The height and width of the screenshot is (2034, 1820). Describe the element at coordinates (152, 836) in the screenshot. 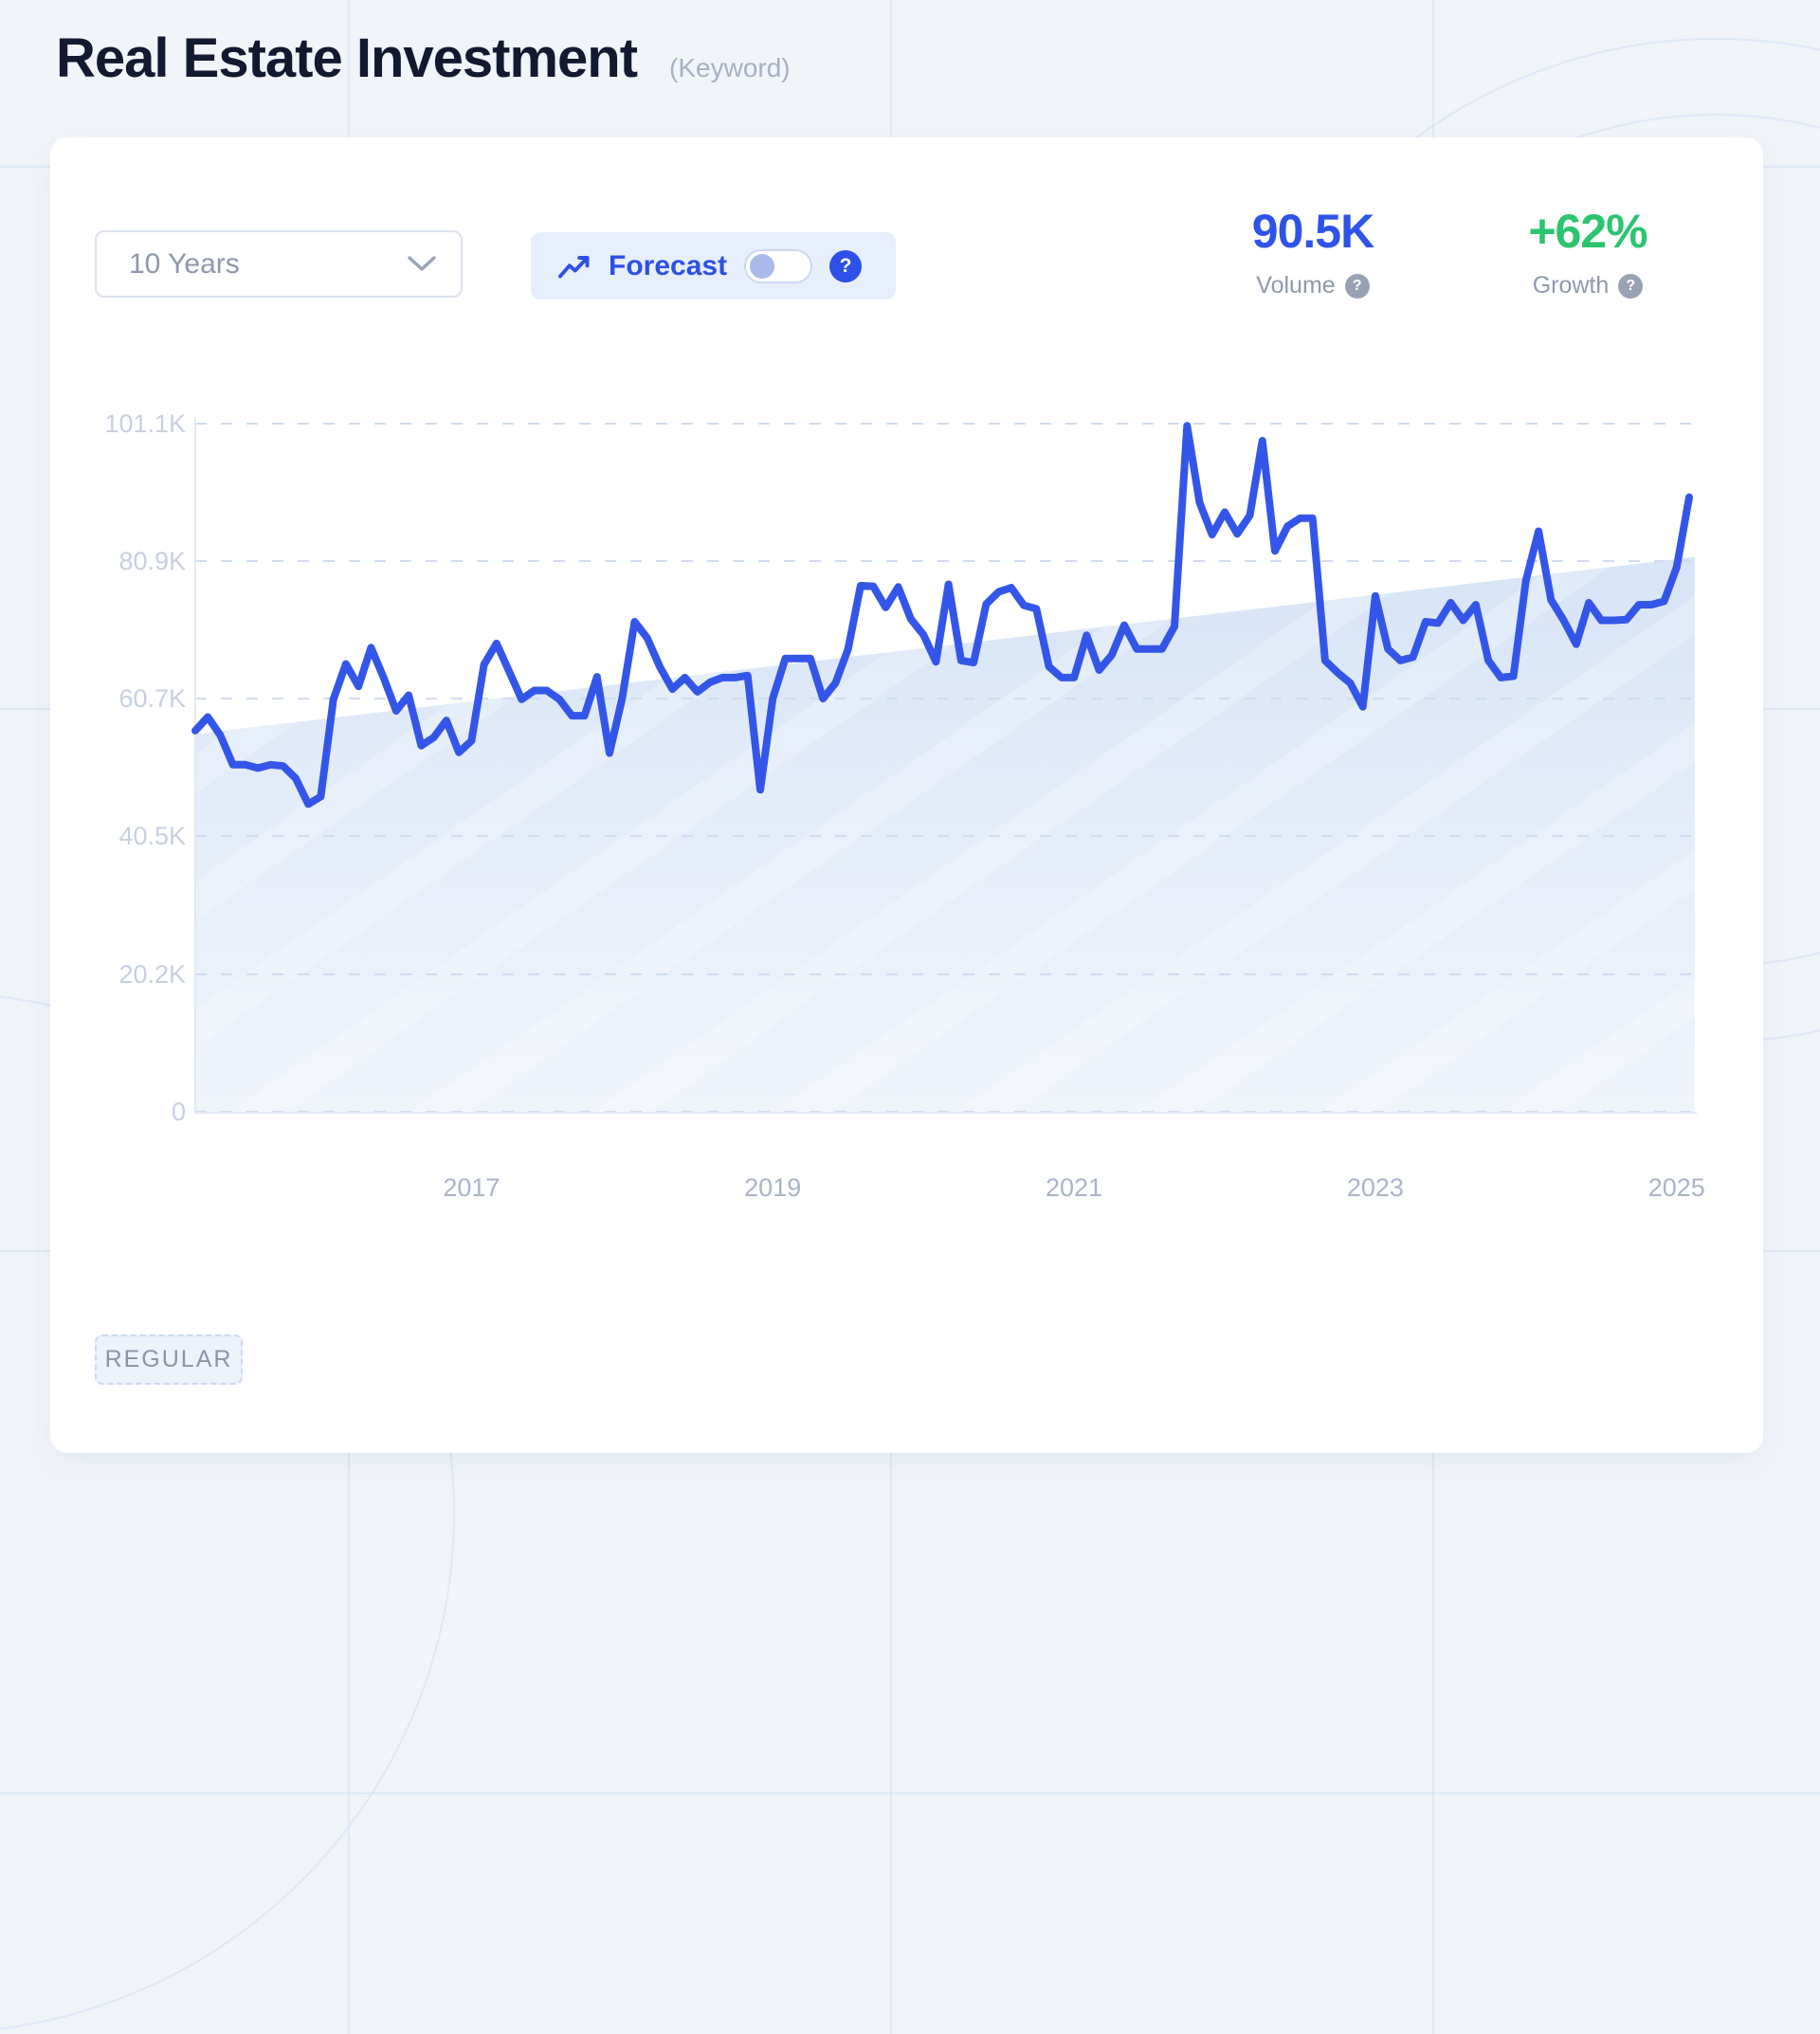

I see `y-tick-label: 40.5K` at that location.